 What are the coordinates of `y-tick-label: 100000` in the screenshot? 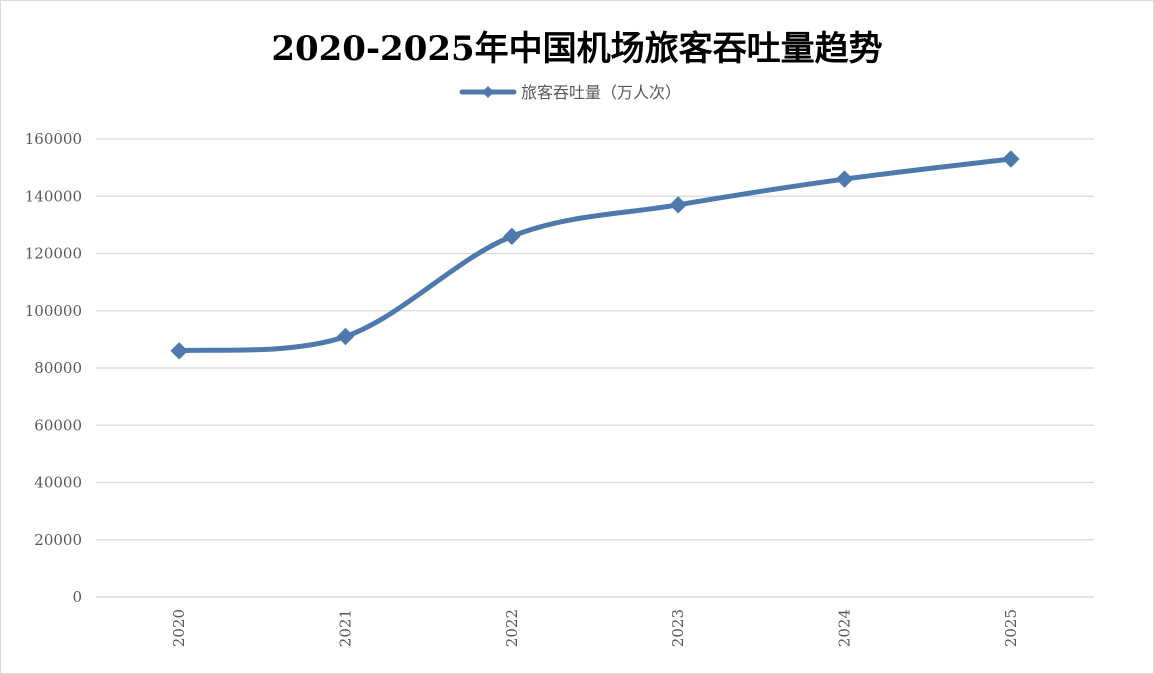 It's located at (53, 311).